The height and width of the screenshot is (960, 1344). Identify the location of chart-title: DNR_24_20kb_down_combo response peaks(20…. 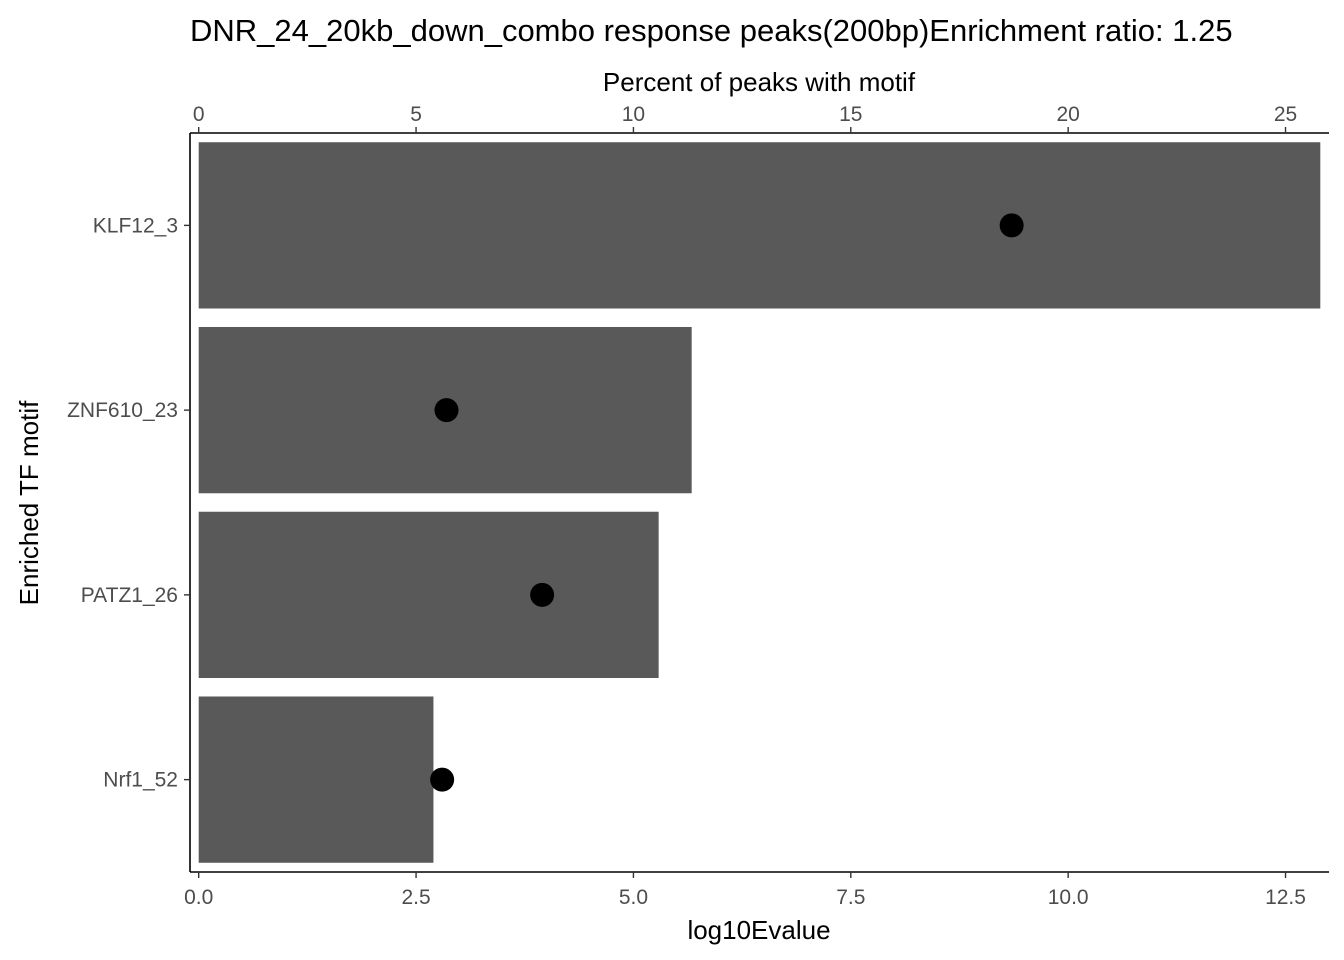
(711, 30).